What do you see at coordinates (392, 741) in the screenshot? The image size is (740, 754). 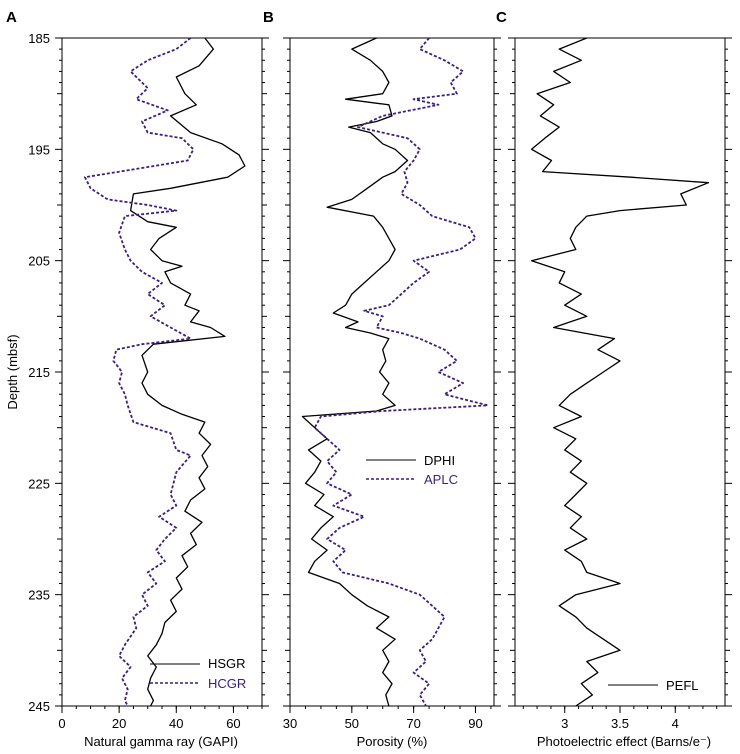 I see `x-axis-label: Porosity (%)` at bounding box center [392, 741].